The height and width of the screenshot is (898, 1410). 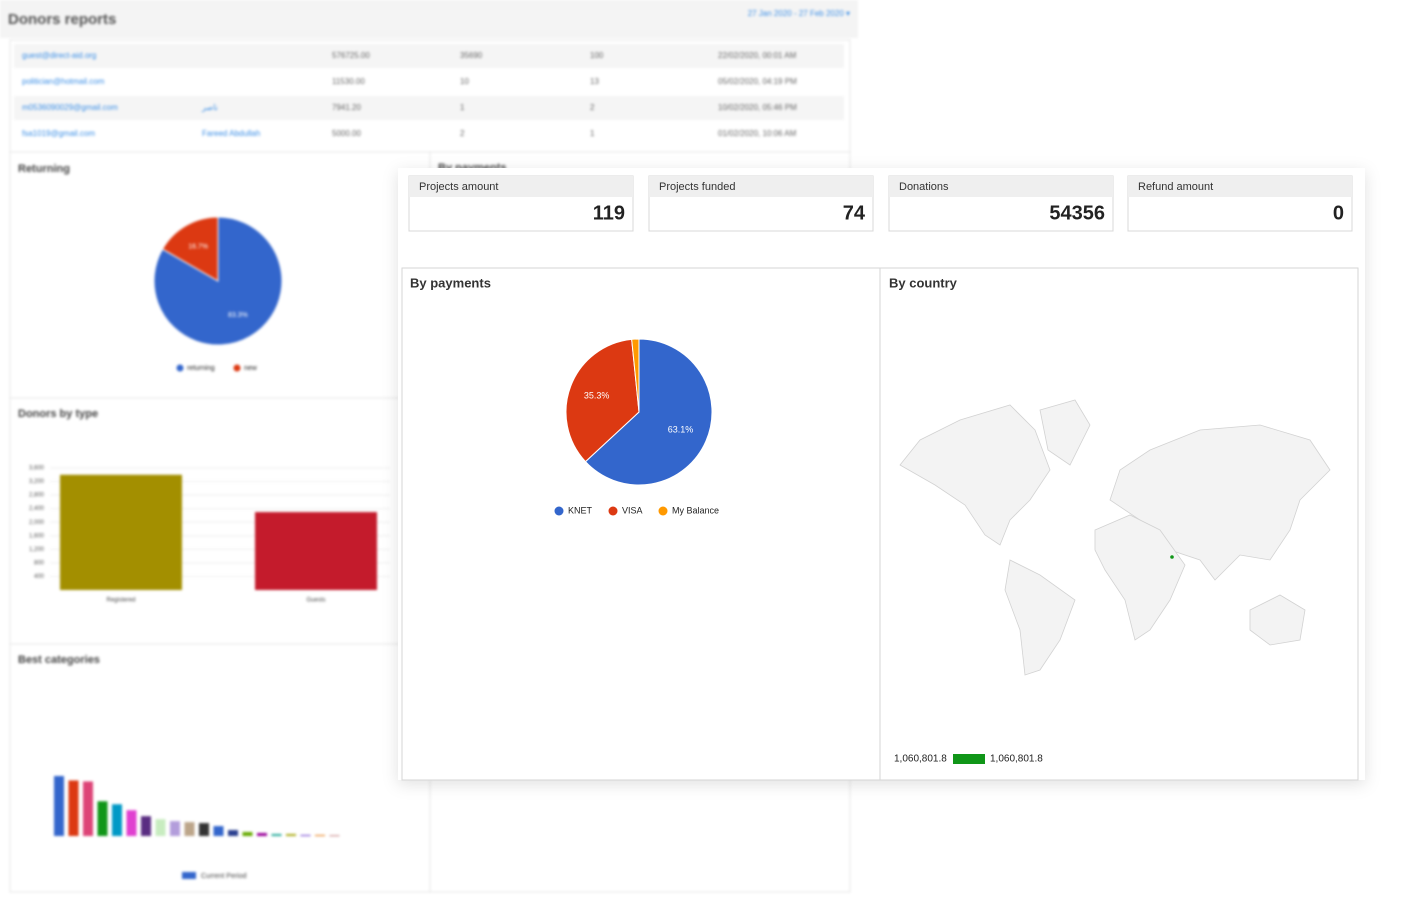 I want to click on table-cell: guest@direct-aid.org, so click(x=59, y=55).